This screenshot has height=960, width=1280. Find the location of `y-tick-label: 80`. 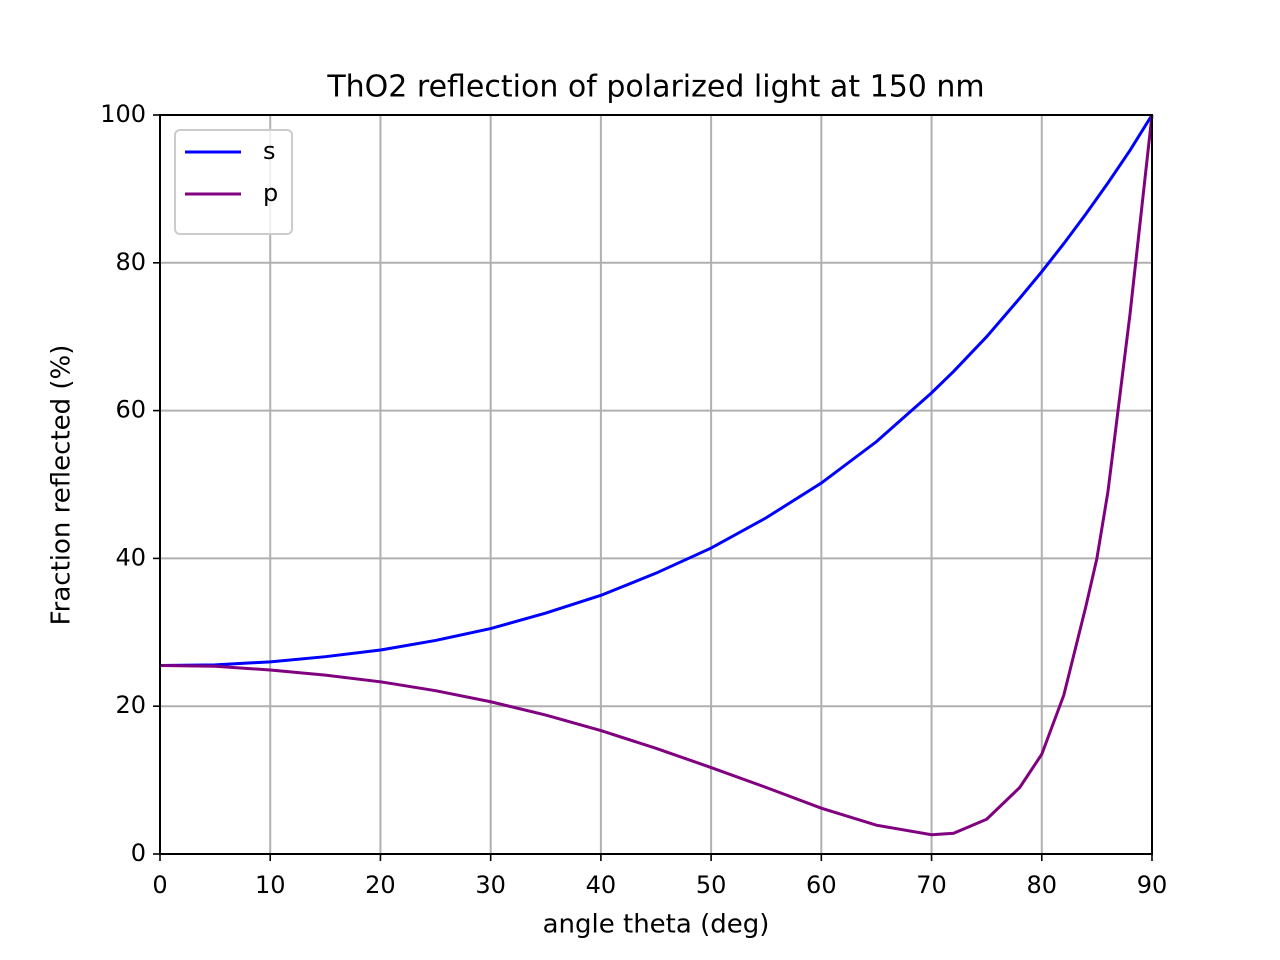

y-tick-label: 80 is located at coordinates (130, 262).